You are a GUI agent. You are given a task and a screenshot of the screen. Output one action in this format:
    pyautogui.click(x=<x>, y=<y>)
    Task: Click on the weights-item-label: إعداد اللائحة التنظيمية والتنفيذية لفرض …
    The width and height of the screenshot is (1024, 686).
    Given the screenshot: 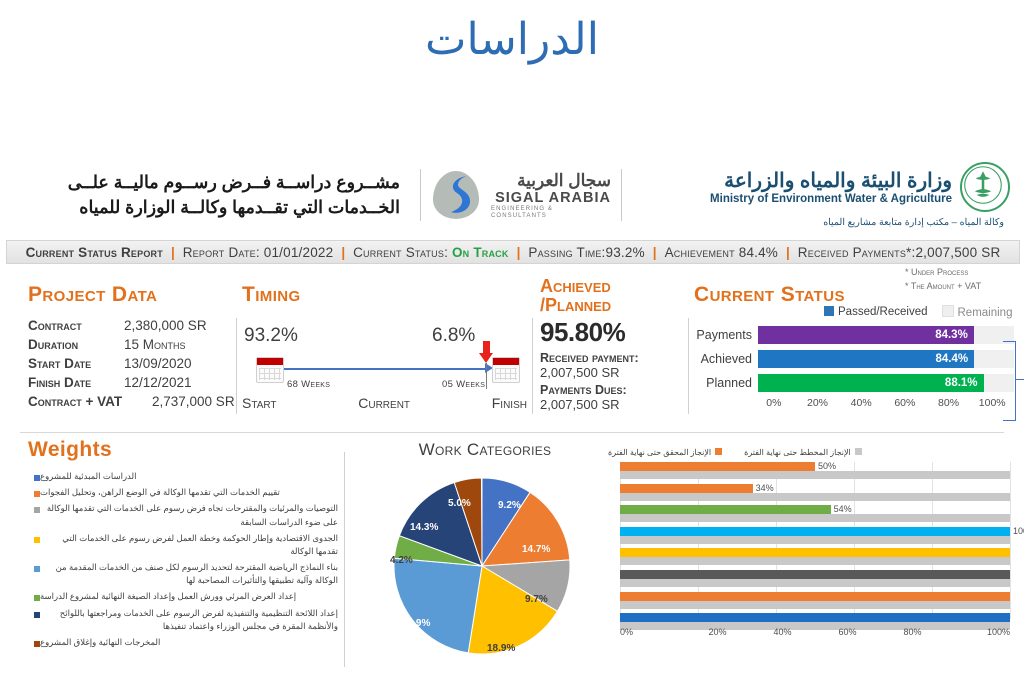 What is the action you would take?
    pyautogui.click(x=198, y=619)
    